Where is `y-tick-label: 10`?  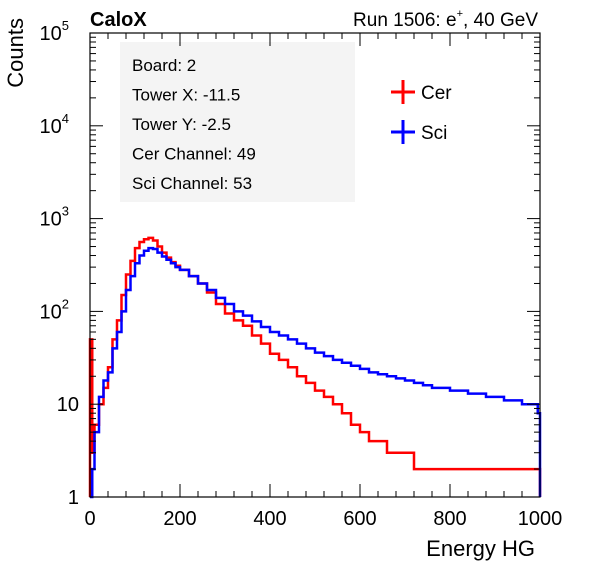 y-tick-label: 10 is located at coordinates (68, 405).